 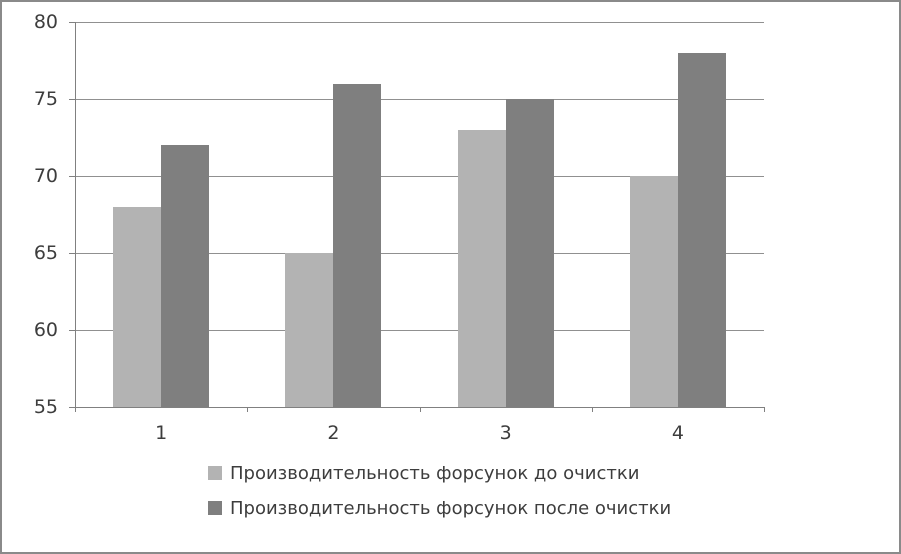 What do you see at coordinates (45, 407) in the screenshot?
I see `y-axis-tick-label: 55` at bounding box center [45, 407].